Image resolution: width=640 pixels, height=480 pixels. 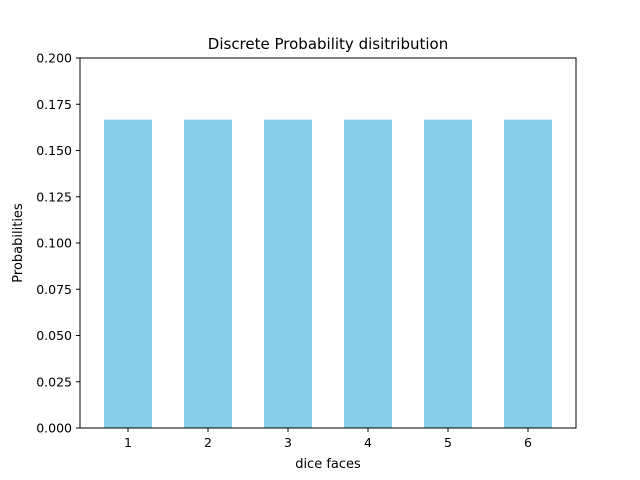 What do you see at coordinates (54, 335) in the screenshot?
I see `y-tick-label: 0.050` at bounding box center [54, 335].